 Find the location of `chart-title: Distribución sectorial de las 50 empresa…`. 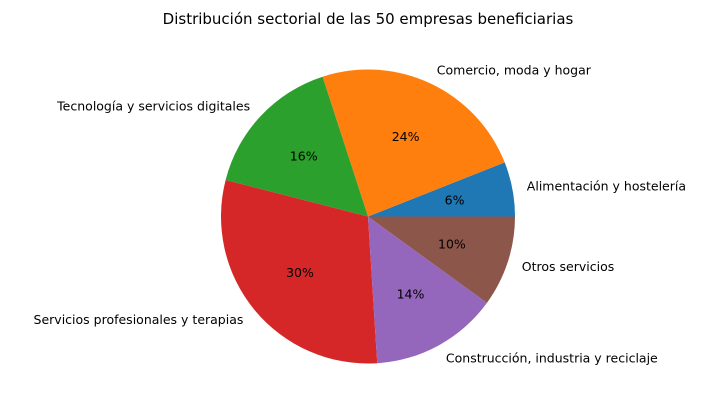

chart-title: Distribución sectorial de las 50 empresa… is located at coordinates (368, 19).